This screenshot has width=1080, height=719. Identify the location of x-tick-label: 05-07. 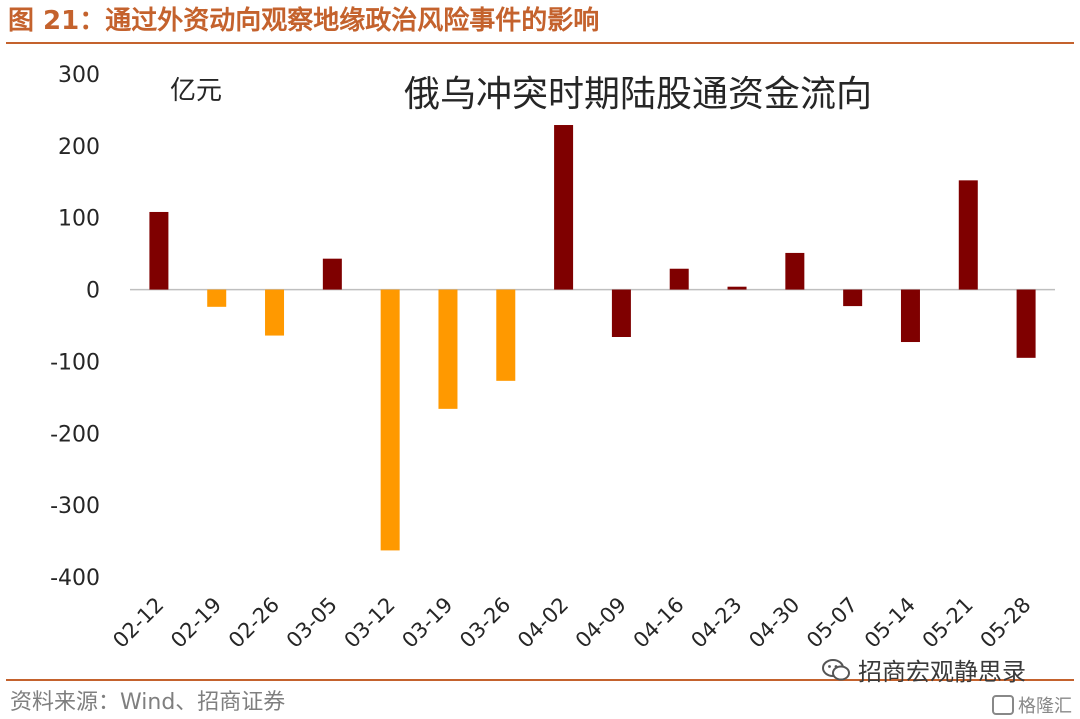
(832, 623).